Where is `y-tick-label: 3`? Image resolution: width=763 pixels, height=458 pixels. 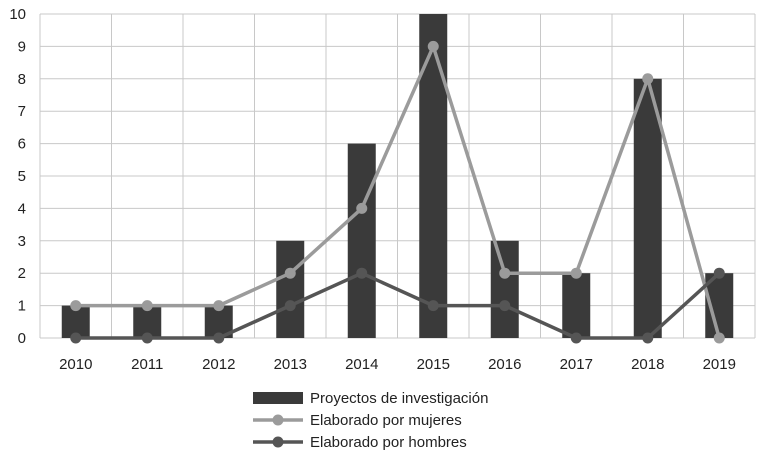 y-tick-label: 3 is located at coordinates (22, 241).